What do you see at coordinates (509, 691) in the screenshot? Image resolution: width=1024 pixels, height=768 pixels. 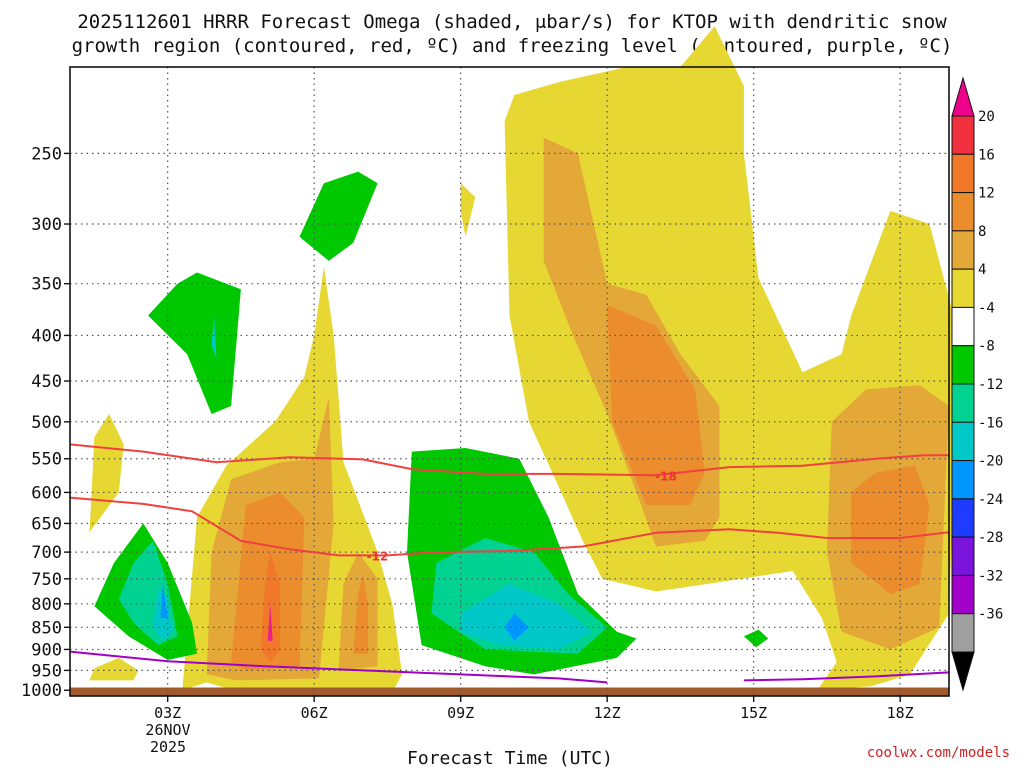 I see `ground-surface` at bounding box center [509, 691].